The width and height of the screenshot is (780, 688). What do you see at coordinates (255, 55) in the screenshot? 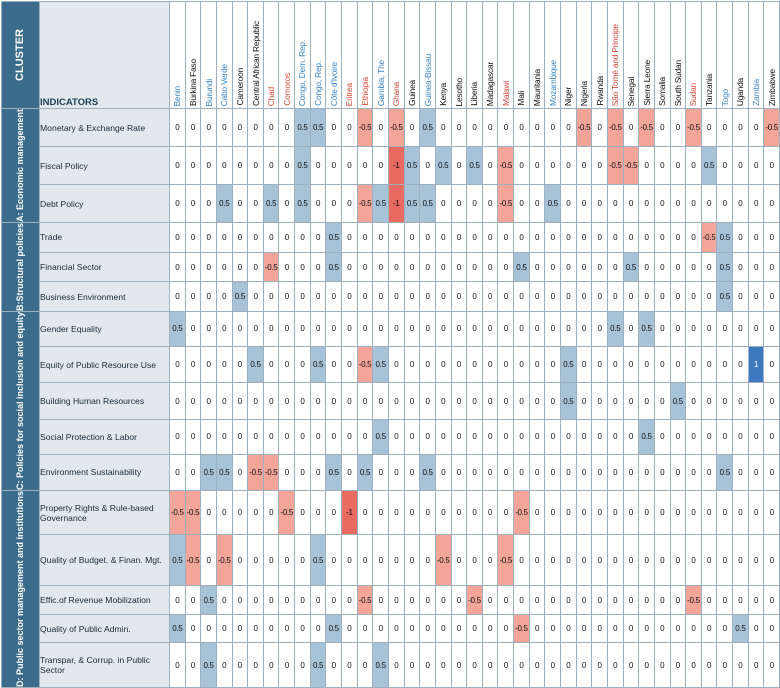
I see `country-header: Central African Republic` at bounding box center [255, 55].